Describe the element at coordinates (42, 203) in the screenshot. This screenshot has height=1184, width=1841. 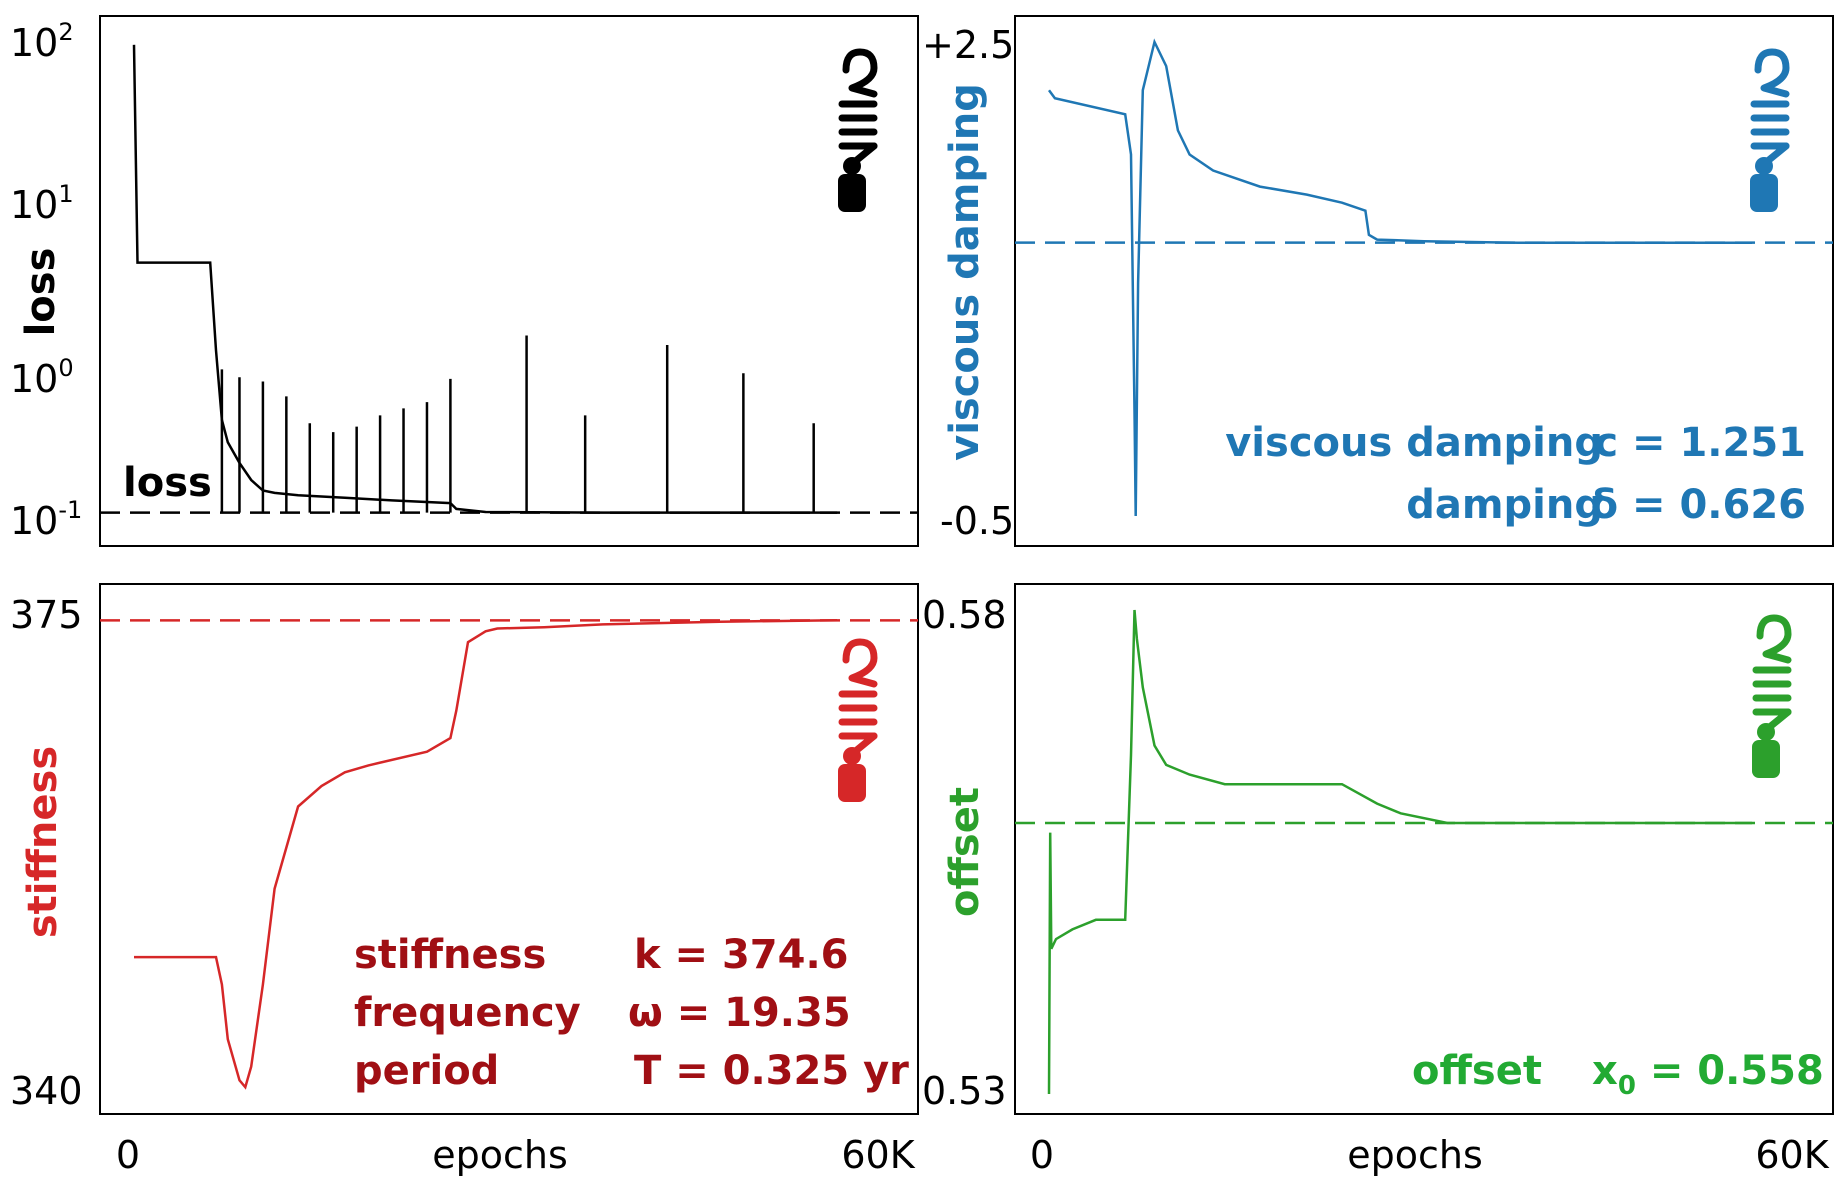
I see `loss-ytick-1: 10¹` at that location.